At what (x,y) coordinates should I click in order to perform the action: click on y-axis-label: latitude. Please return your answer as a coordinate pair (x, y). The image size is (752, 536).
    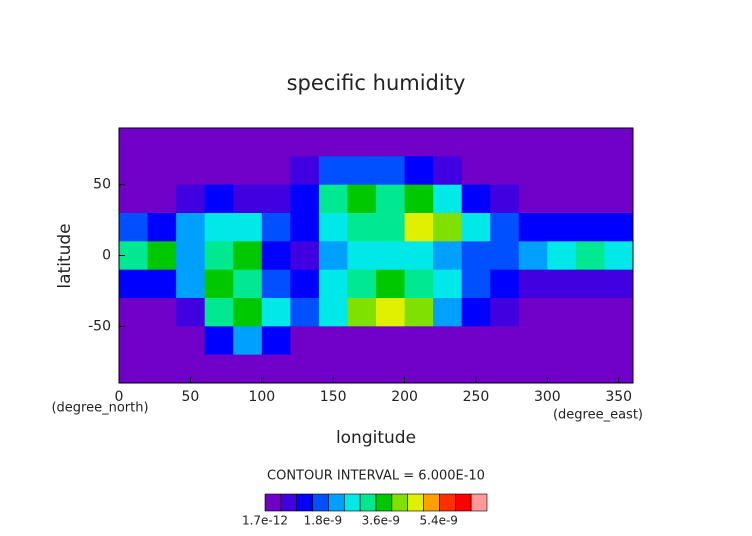
    Looking at the image, I should click on (65, 255).